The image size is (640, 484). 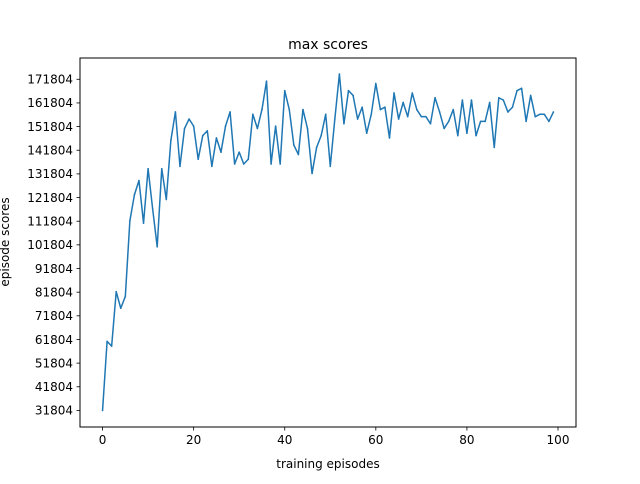 I want to click on x-tick-label: 20, so click(x=193, y=440).